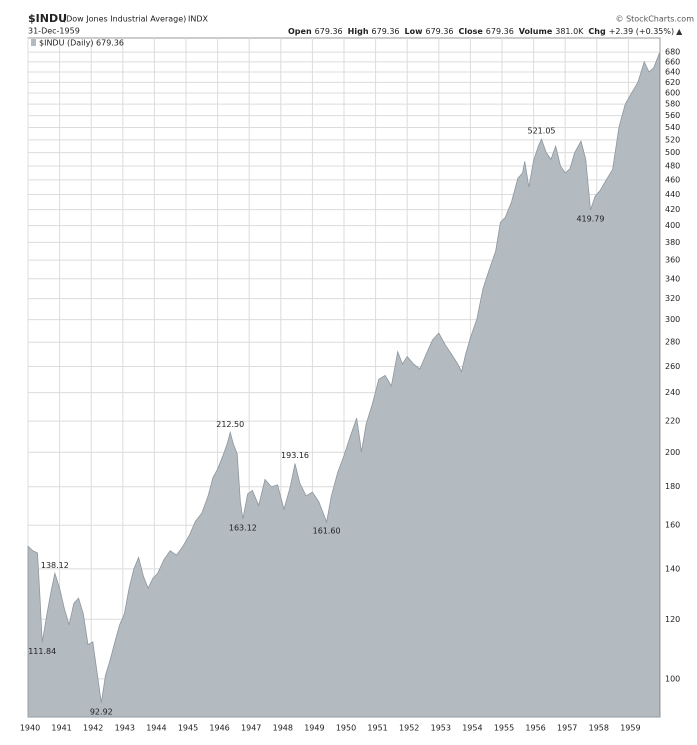 This screenshot has height=745, width=697. Describe the element at coordinates (542, 131) in the screenshot. I see `annotation: 521.05` at that location.